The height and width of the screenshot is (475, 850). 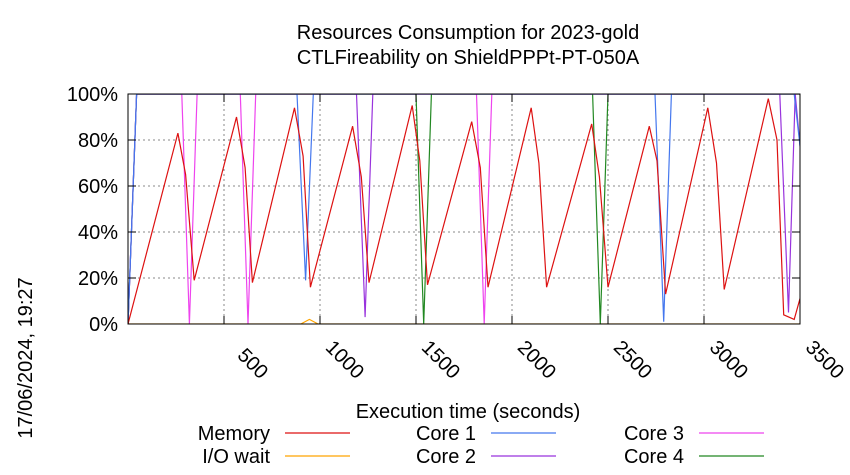 What do you see at coordinates (344, 360) in the screenshot?
I see `x-tick-label: 1000` at bounding box center [344, 360].